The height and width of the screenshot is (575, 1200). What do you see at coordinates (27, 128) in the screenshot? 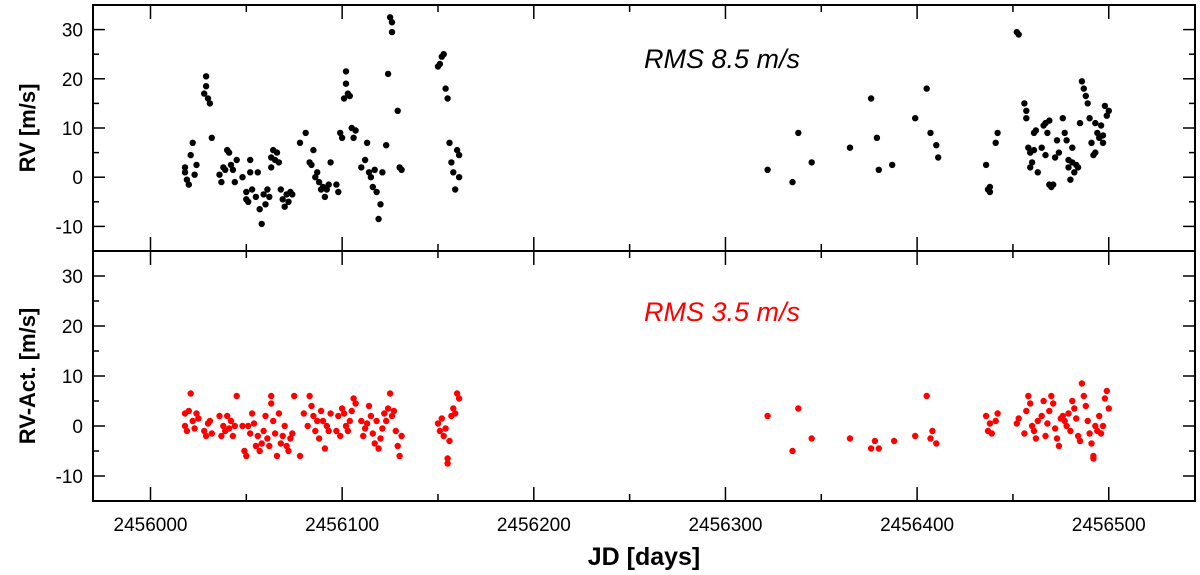
I see `y-axis-title: RV [m/s]` at bounding box center [27, 128].